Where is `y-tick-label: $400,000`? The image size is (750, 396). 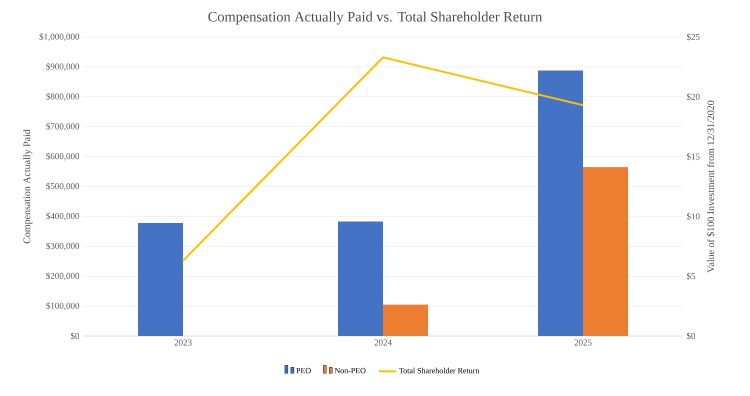 y-tick-label: $400,000 is located at coordinates (63, 216).